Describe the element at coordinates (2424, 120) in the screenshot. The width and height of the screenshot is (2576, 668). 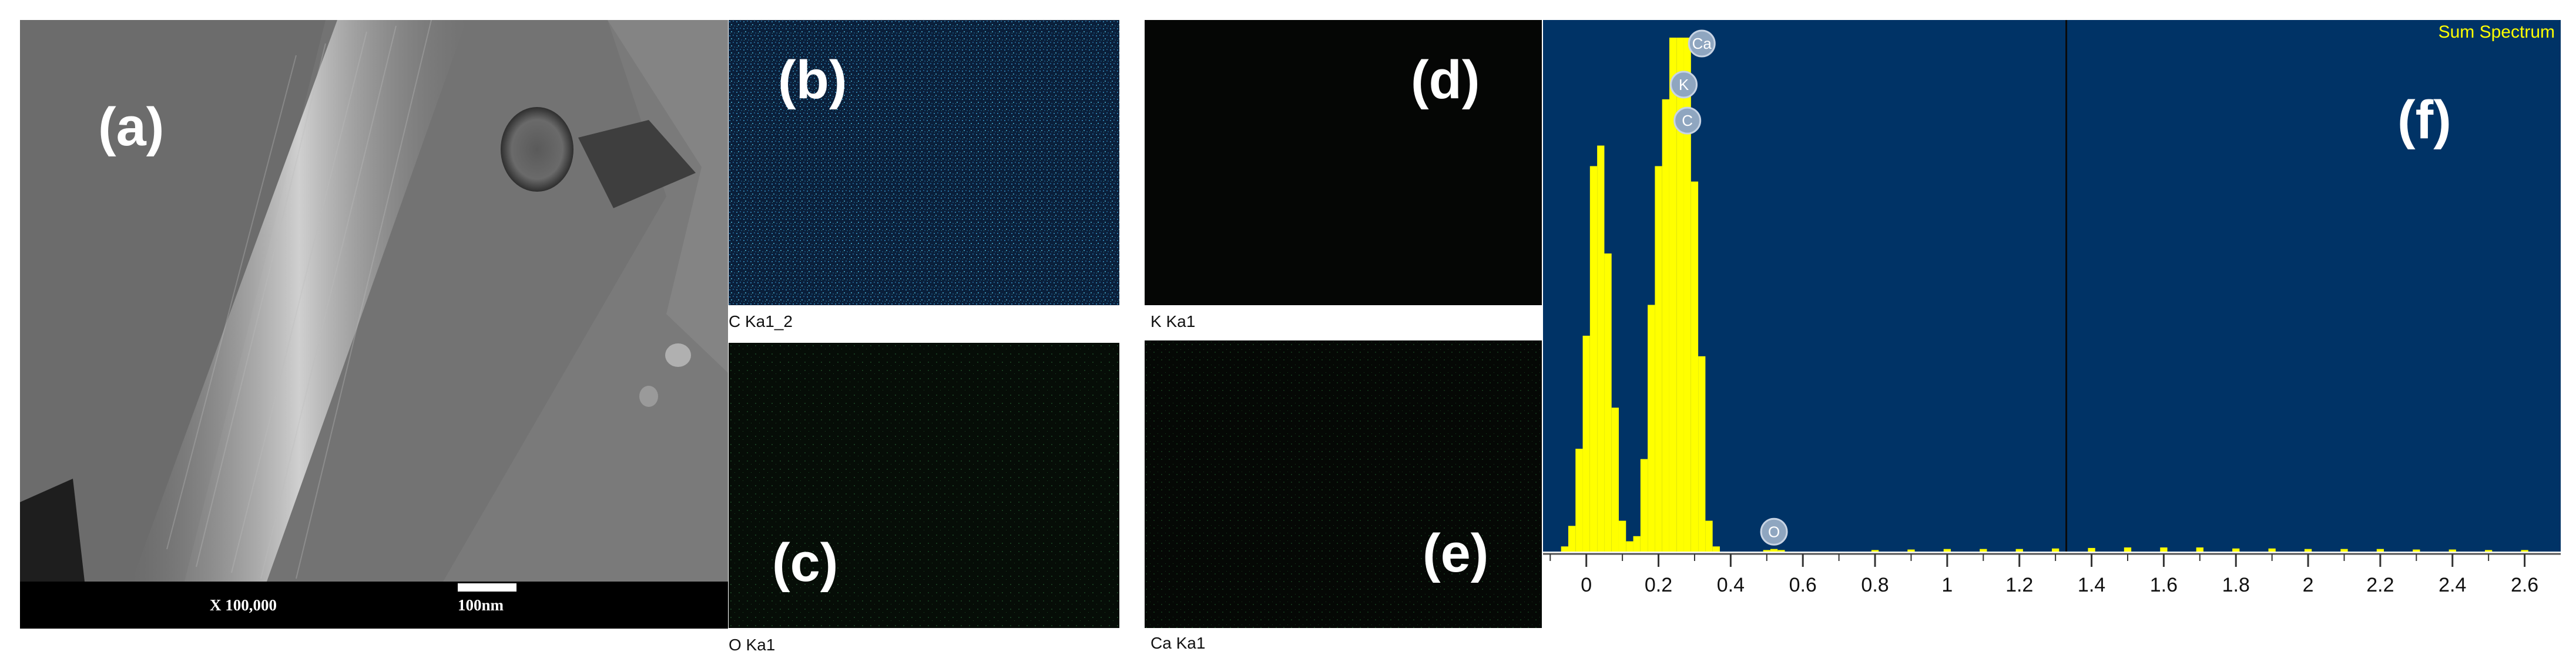
I see `panel-label-f: (f)` at that location.